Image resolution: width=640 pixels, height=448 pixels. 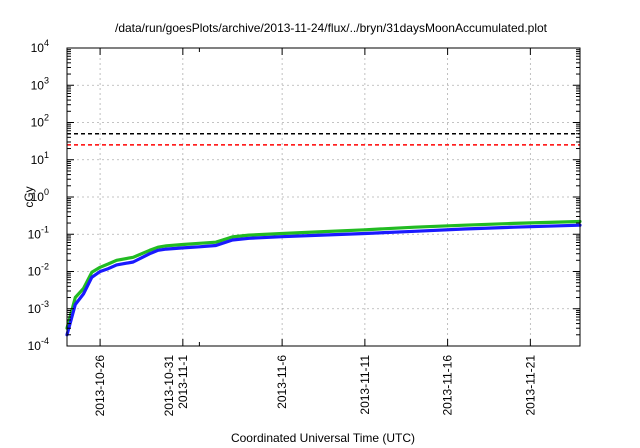 What do you see at coordinates (100, 386) in the screenshot?
I see `x-tick-label: 2013-10-26` at bounding box center [100, 386].